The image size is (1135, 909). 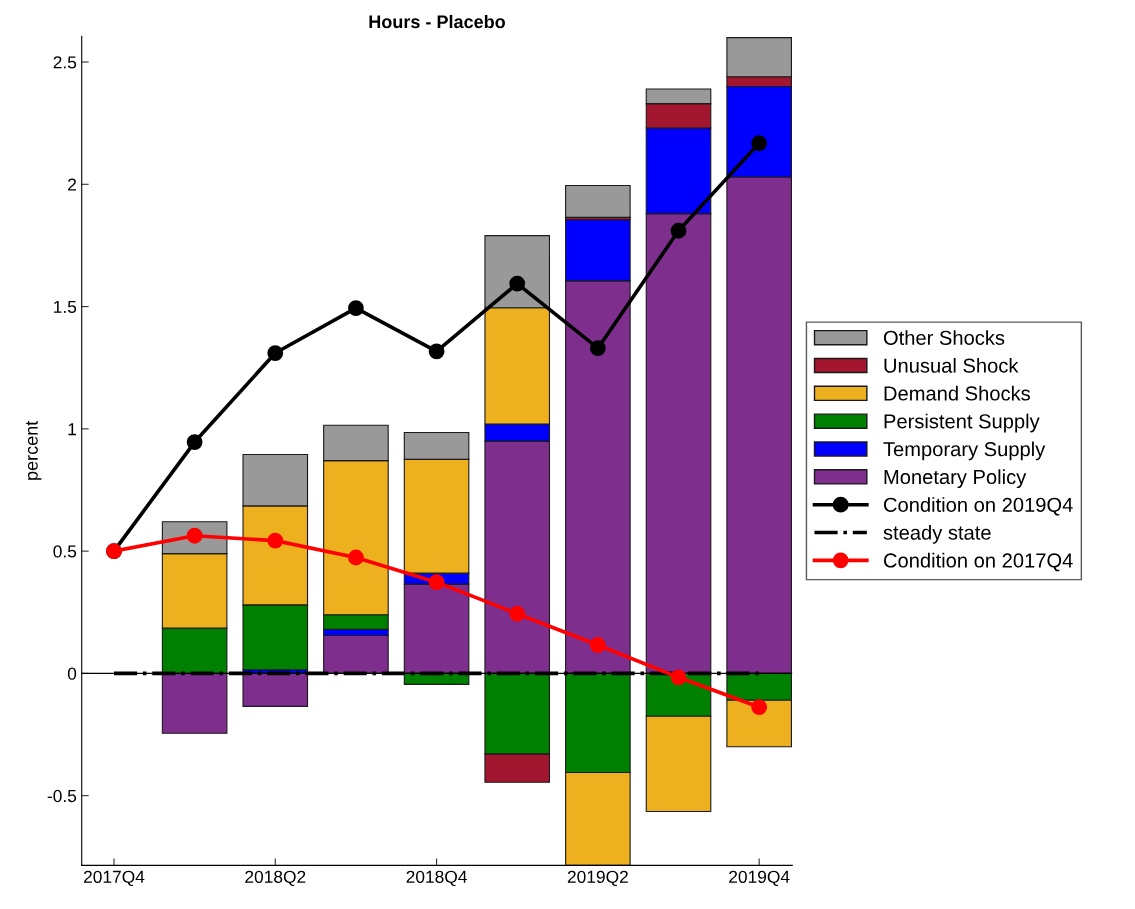 I want to click on x-tick-label: 2018Q2, so click(x=275, y=878).